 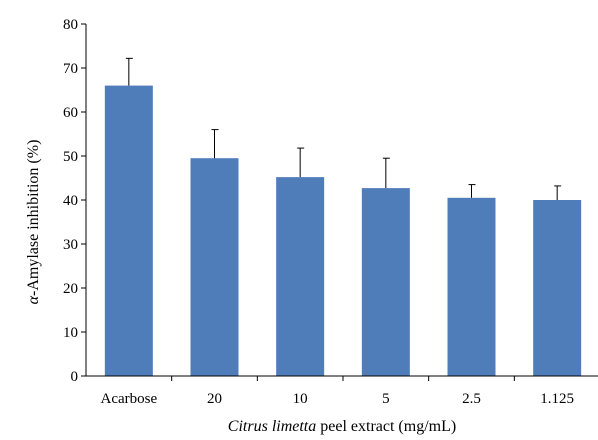 I want to click on y-tick-label: 40, so click(x=70, y=201).